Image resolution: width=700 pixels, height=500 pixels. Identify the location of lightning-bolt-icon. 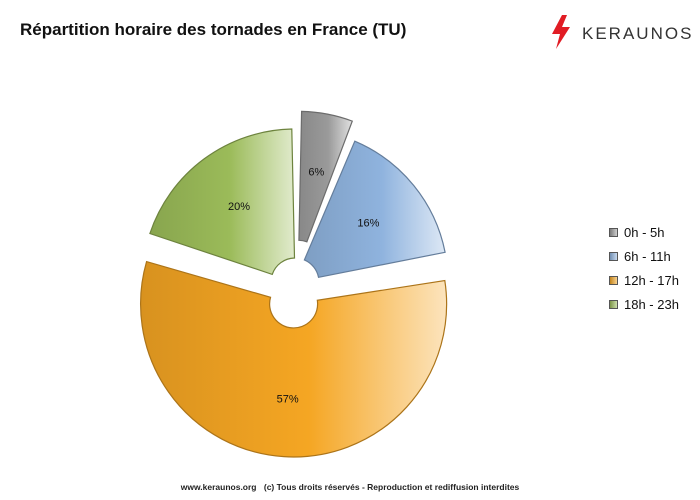
(561, 32).